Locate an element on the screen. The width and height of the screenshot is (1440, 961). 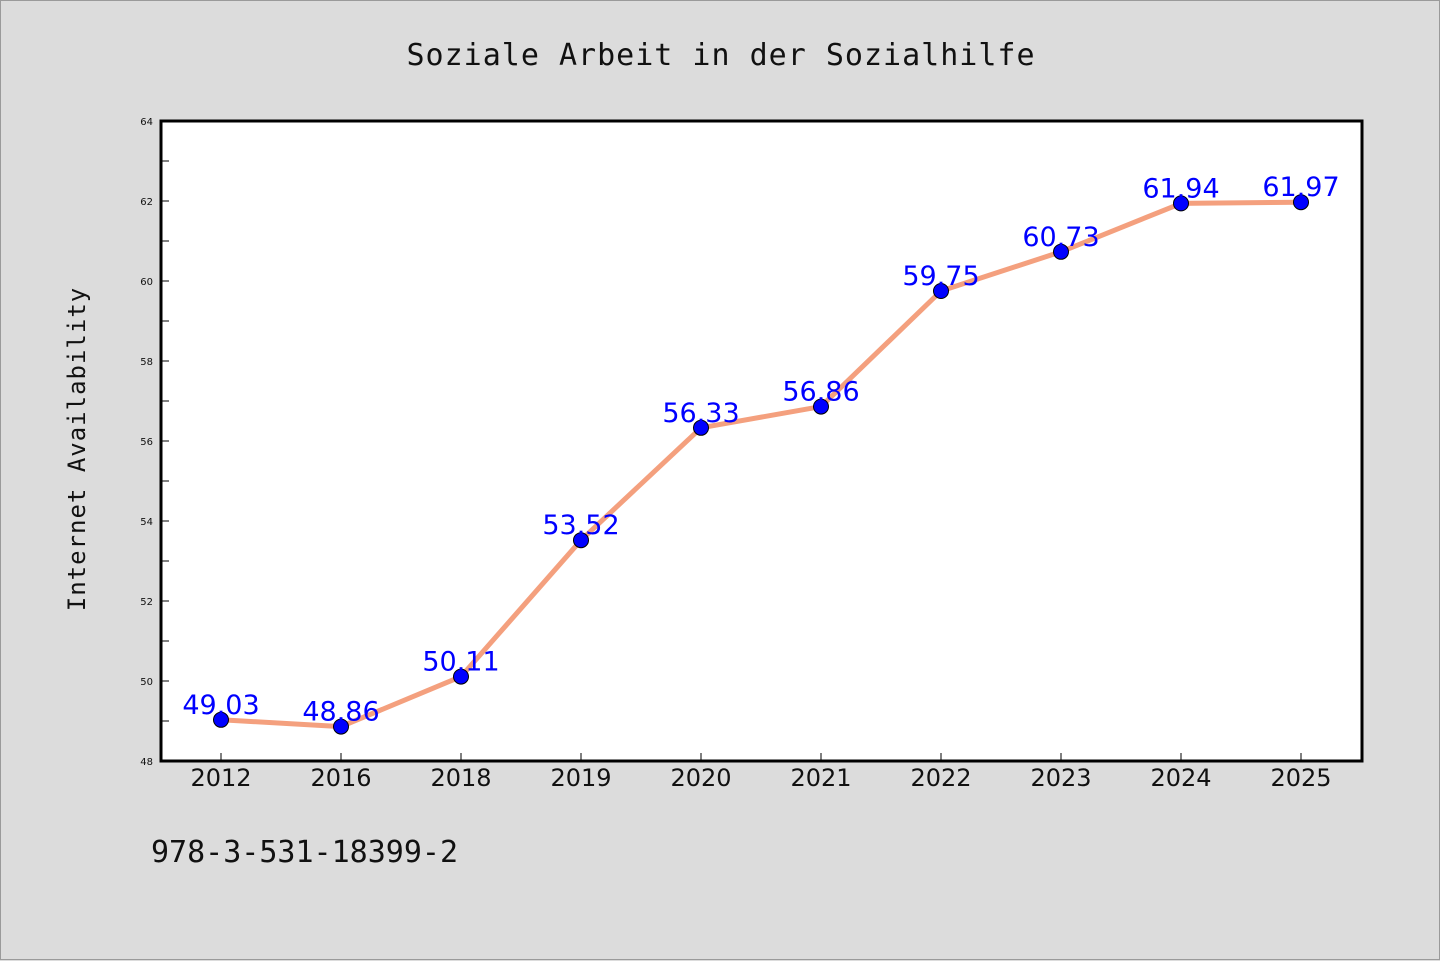
y-tick-label: 50 is located at coordinates (146, 682).